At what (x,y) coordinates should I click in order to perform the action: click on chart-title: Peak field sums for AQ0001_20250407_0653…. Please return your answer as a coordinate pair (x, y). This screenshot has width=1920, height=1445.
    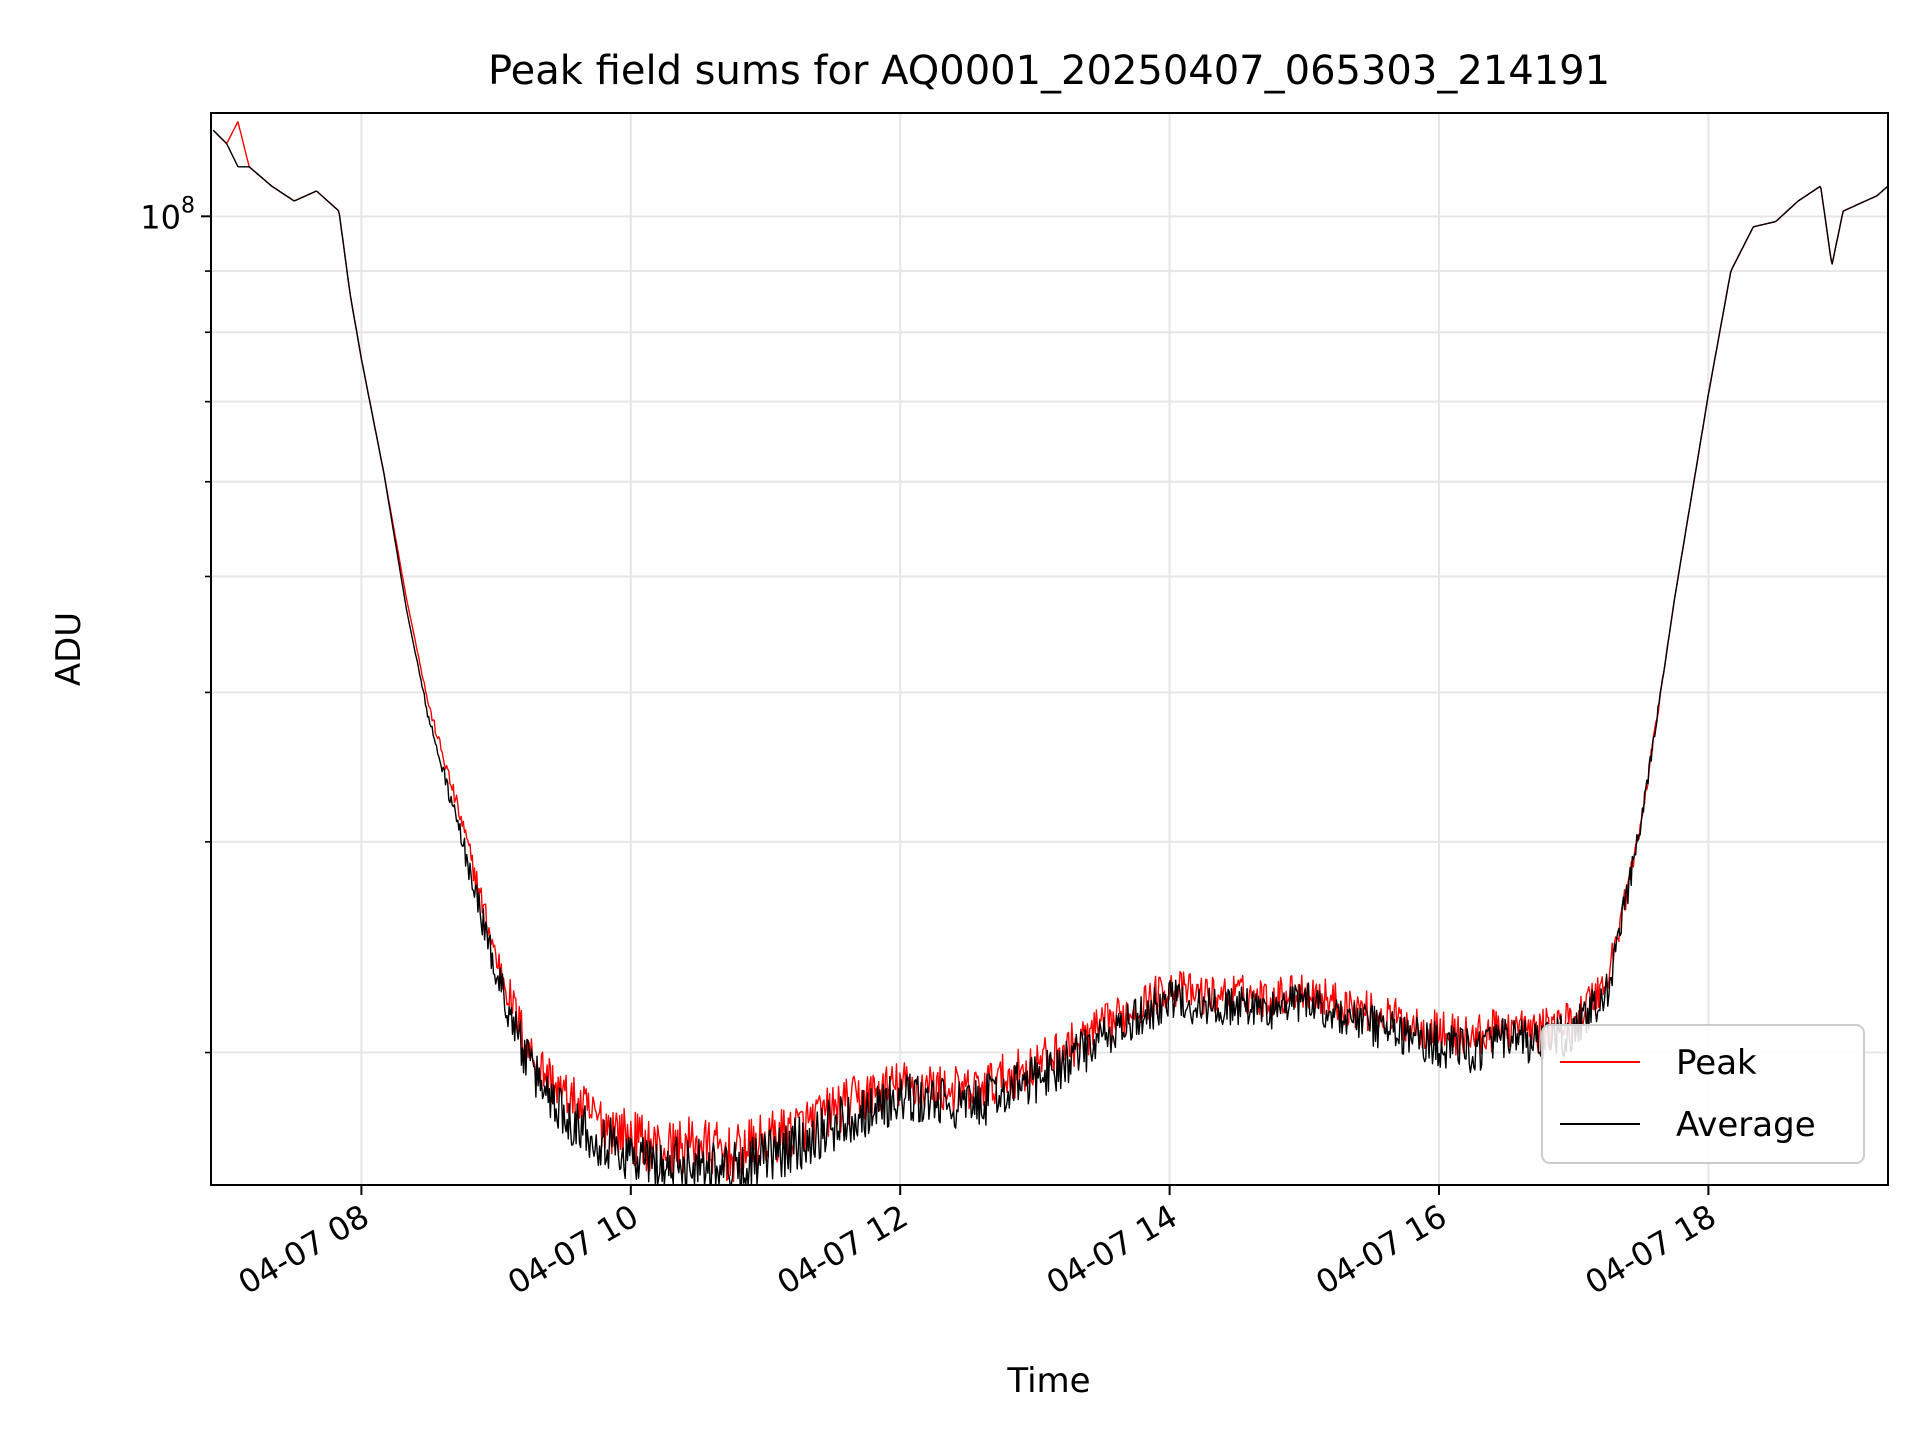
    Looking at the image, I should click on (1049, 71).